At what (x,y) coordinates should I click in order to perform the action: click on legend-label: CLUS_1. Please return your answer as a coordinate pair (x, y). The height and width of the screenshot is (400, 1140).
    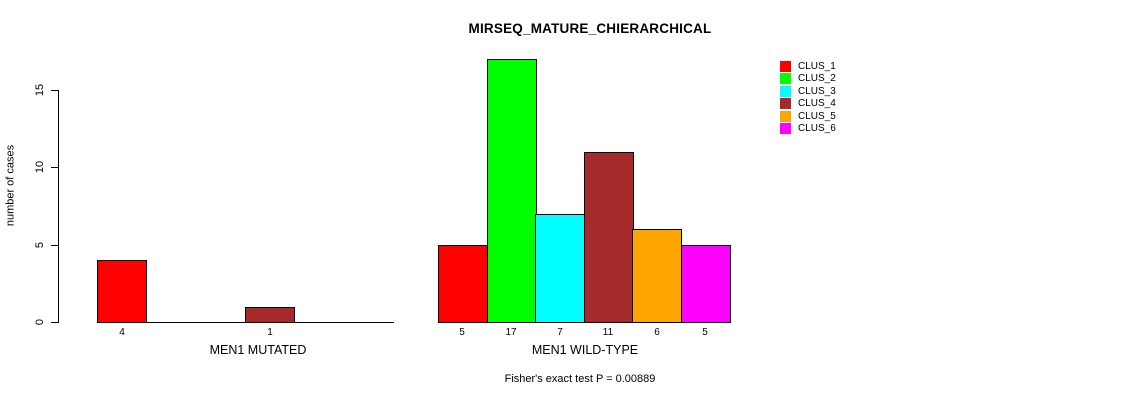
    Looking at the image, I should click on (817, 66).